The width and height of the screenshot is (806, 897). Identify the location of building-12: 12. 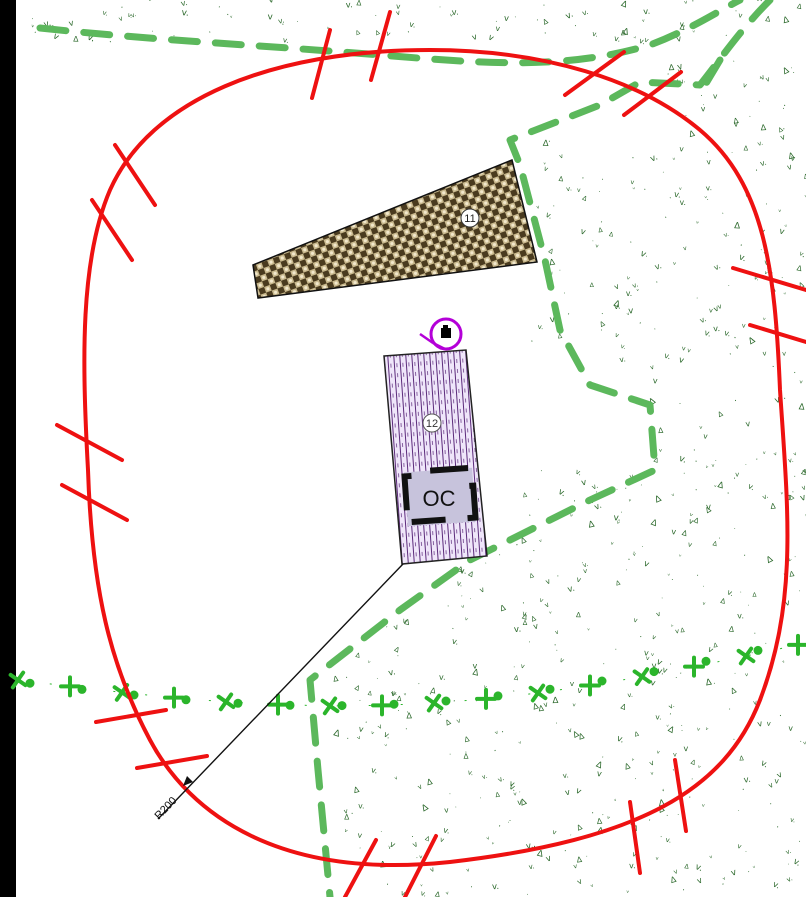
(435, 457).